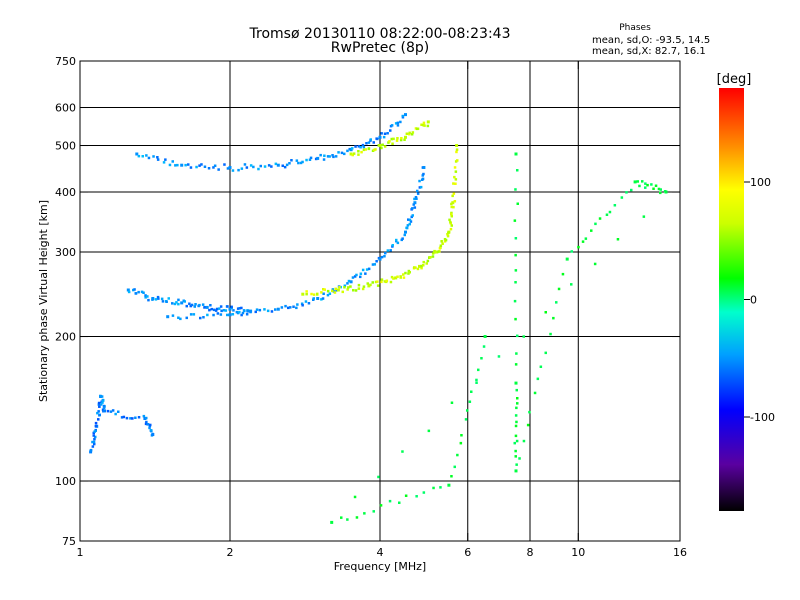 The width and height of the screenshot is (800, 600). What do you see at coordinates (230, 552) in the screenshot?
I see `x-tick-label: 2` at bounding box center [230, 552].